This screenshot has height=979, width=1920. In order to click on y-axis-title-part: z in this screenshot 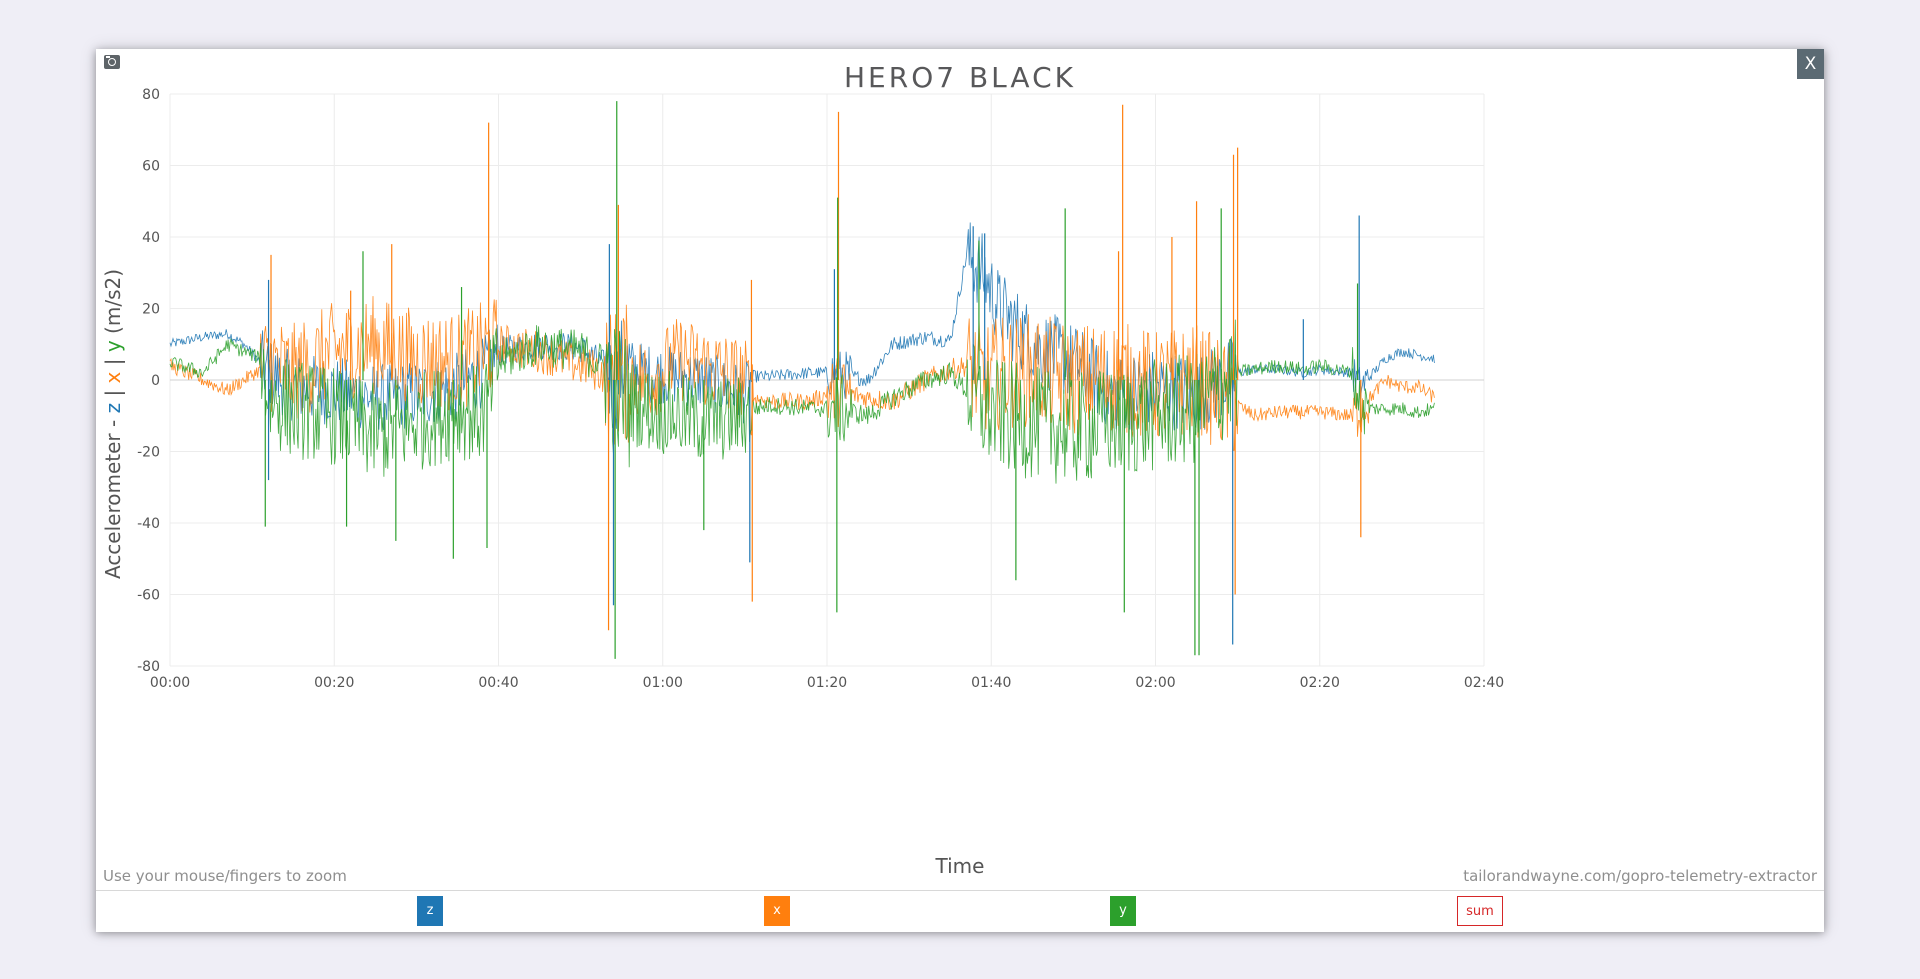, I will do `click(113, 408)`.